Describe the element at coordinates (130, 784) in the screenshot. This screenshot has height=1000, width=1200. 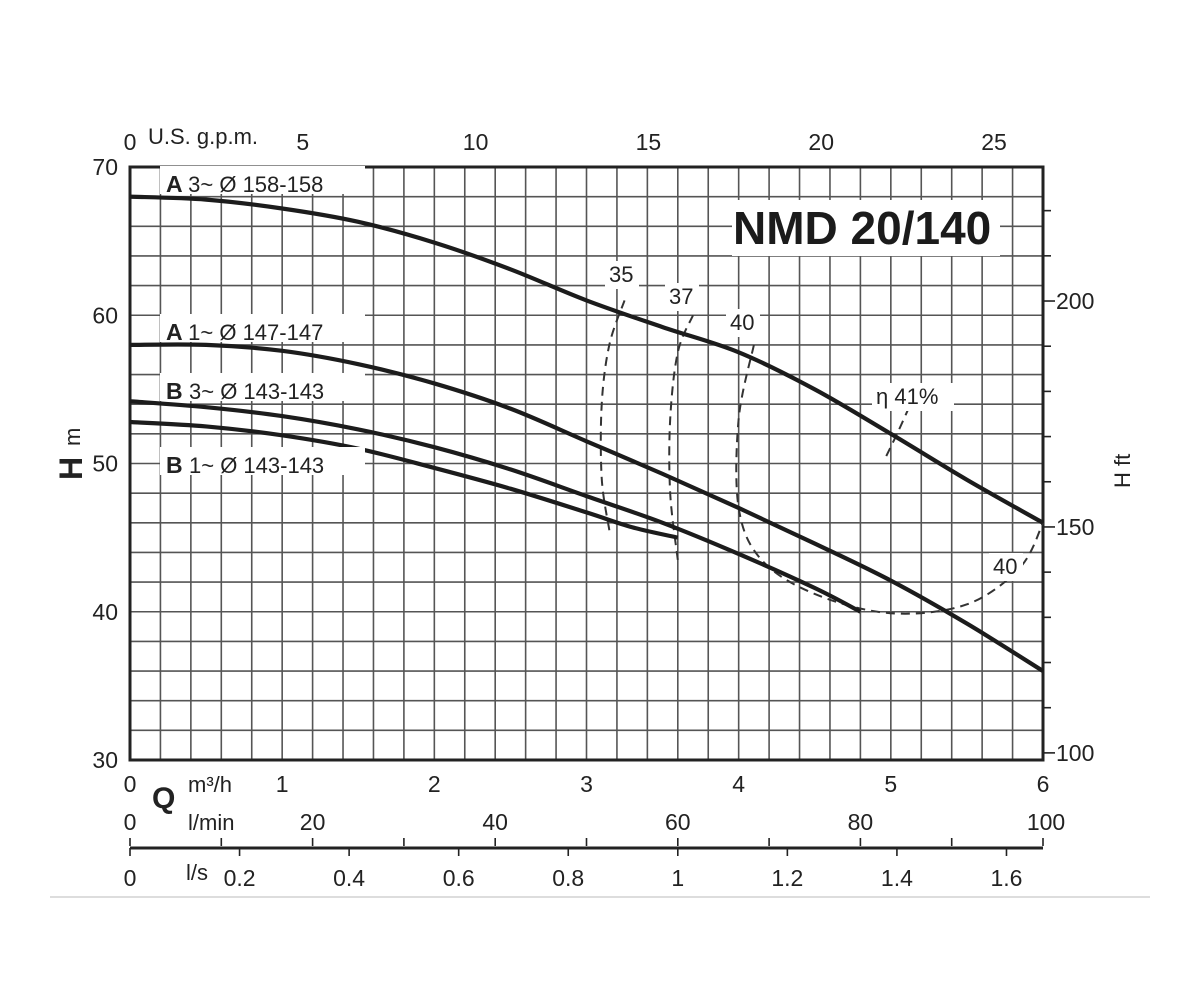
I see `x-tick-label-m3h: 0` at that location.